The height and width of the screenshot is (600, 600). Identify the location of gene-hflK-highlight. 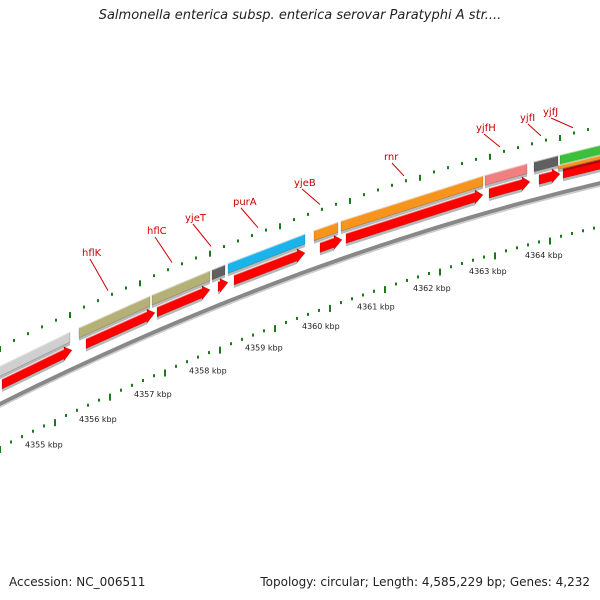
(114, 312).